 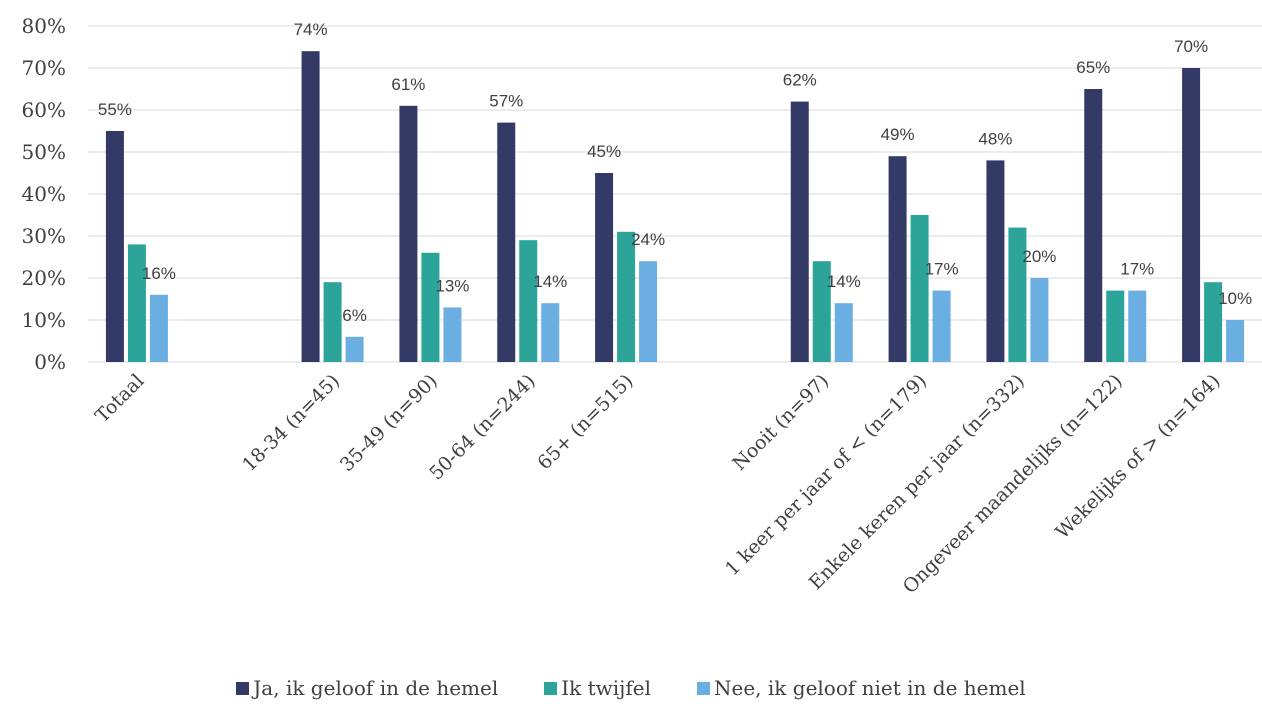 I want to click on legend-item-nee: Nee, ik geloof niet in de hemel, so click(x=861, y=688).